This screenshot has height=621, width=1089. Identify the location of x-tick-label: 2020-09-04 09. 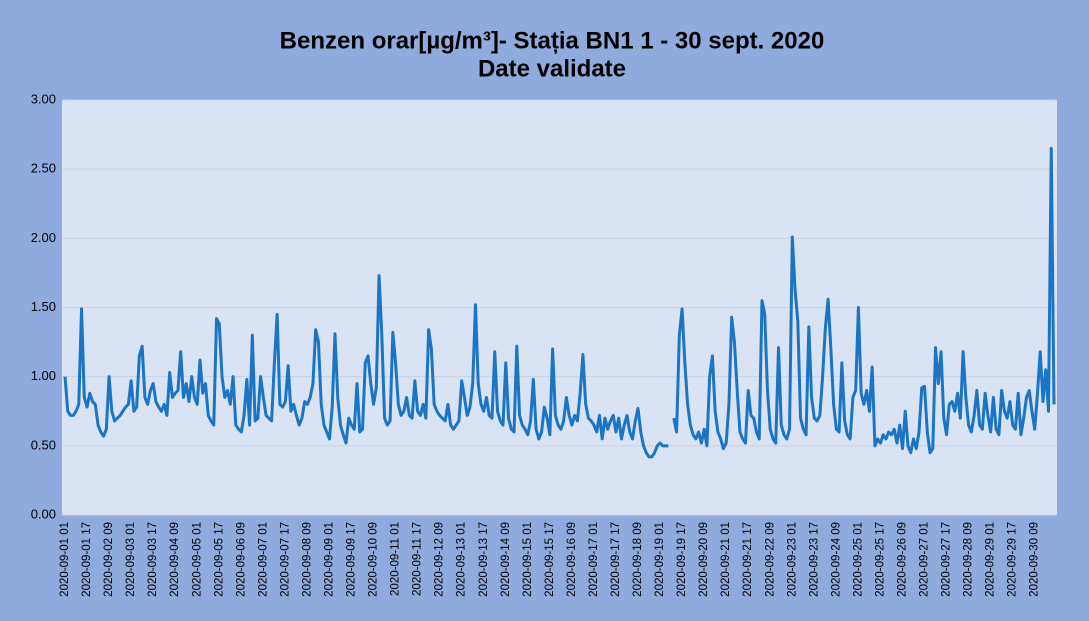
(175, 559).